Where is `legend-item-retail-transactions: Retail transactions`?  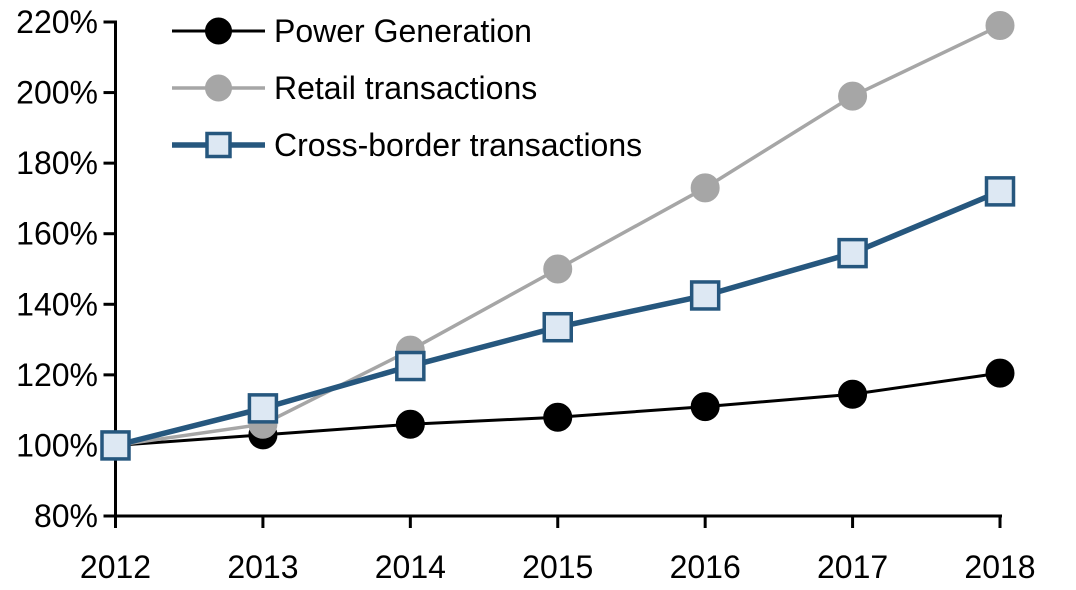
legend-item-retail-transactions: Retail transactions is located at coordinates (354, 88).